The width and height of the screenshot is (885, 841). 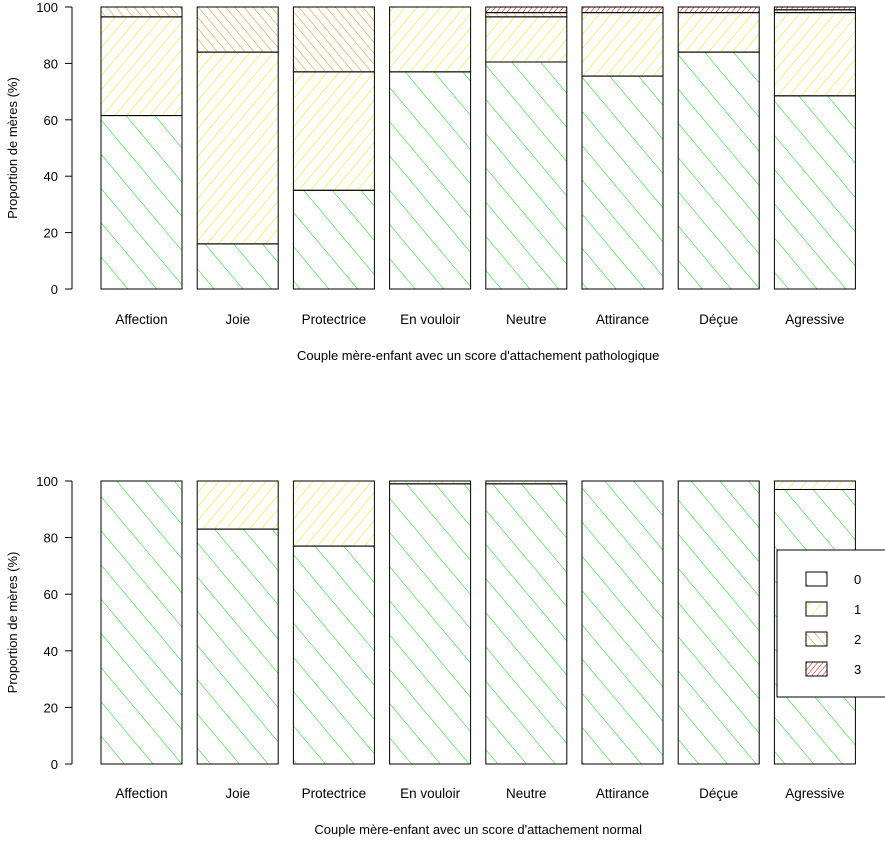 What do you see at coordinates (857, 579) in the screenshot?
I see `legend-label-0: 0` at bounding box center [857, 579].